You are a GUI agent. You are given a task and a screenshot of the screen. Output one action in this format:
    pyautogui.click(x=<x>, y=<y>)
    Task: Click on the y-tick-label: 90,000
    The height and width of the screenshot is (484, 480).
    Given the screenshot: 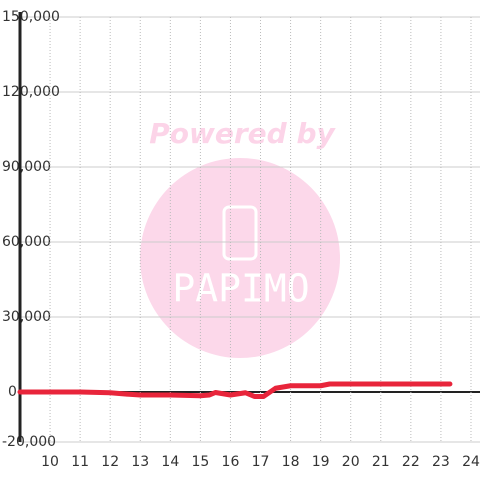 What is the action you would take?
    pyautogui.click(x=26, y=167)
    